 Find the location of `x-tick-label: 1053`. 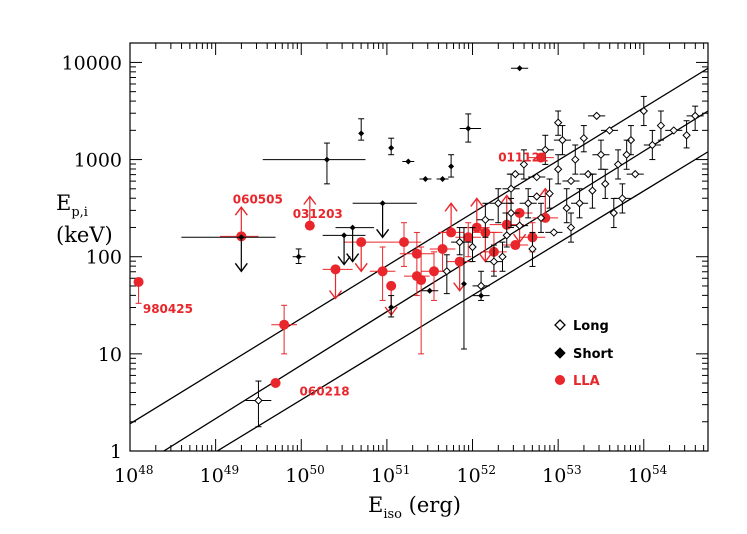

x-tick-label: 1053 is located at coordinates (561, 475).